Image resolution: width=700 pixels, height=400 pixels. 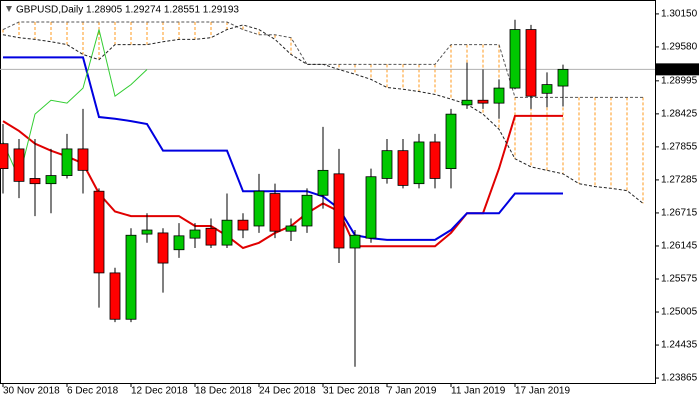 What do you see at coordinates (679, 246) in the screenshot?
I see `y-tick-label: 1.26145` at bounding box center [679, 246].